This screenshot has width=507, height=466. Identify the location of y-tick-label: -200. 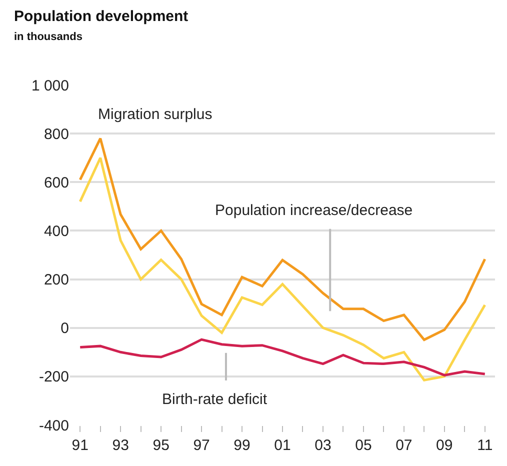
(53, 377).